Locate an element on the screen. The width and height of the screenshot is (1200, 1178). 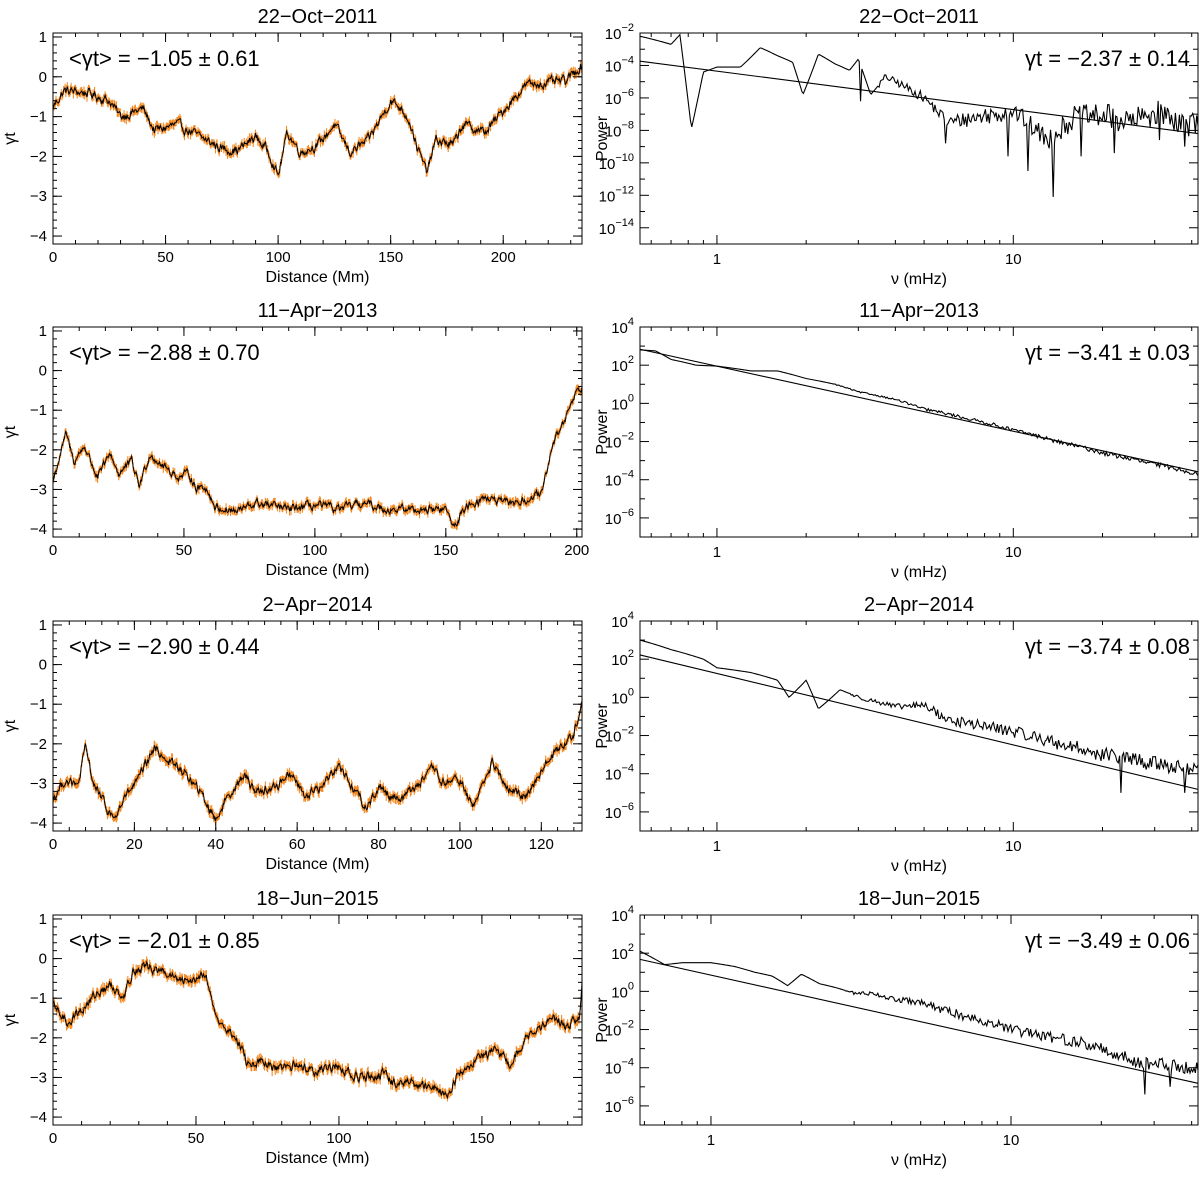
panel-title: 11−Apr−2013 is located at coordinates (318, 311).